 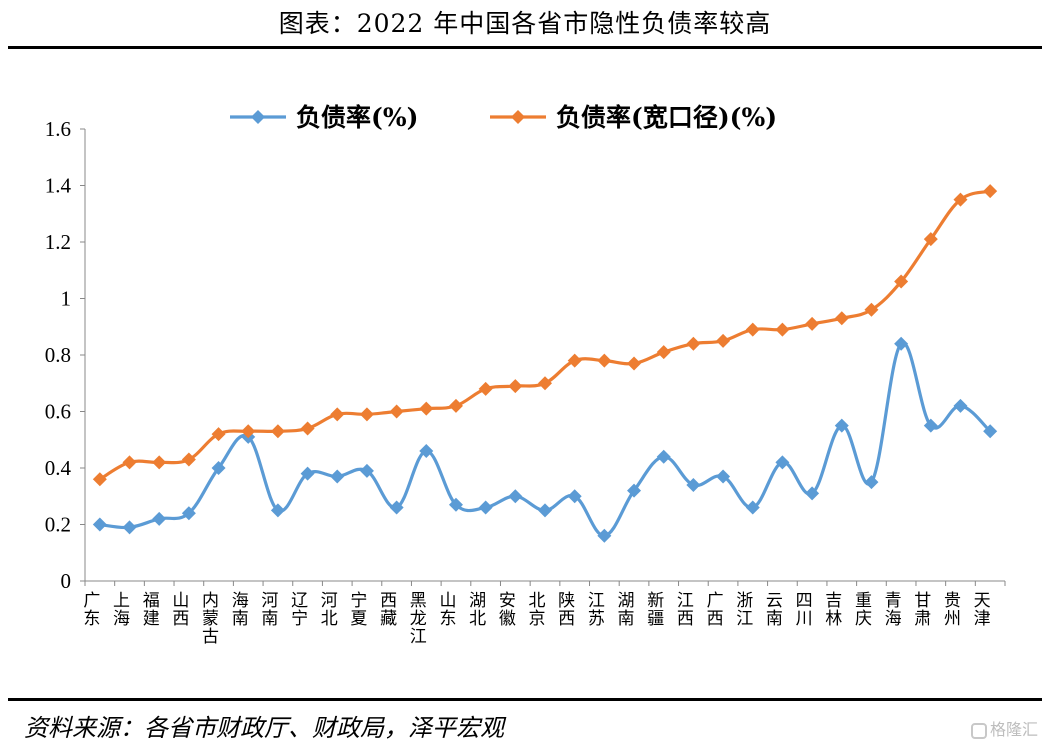 I want to click on x-tick-label: 宁夏, so click(x=358, y=610).